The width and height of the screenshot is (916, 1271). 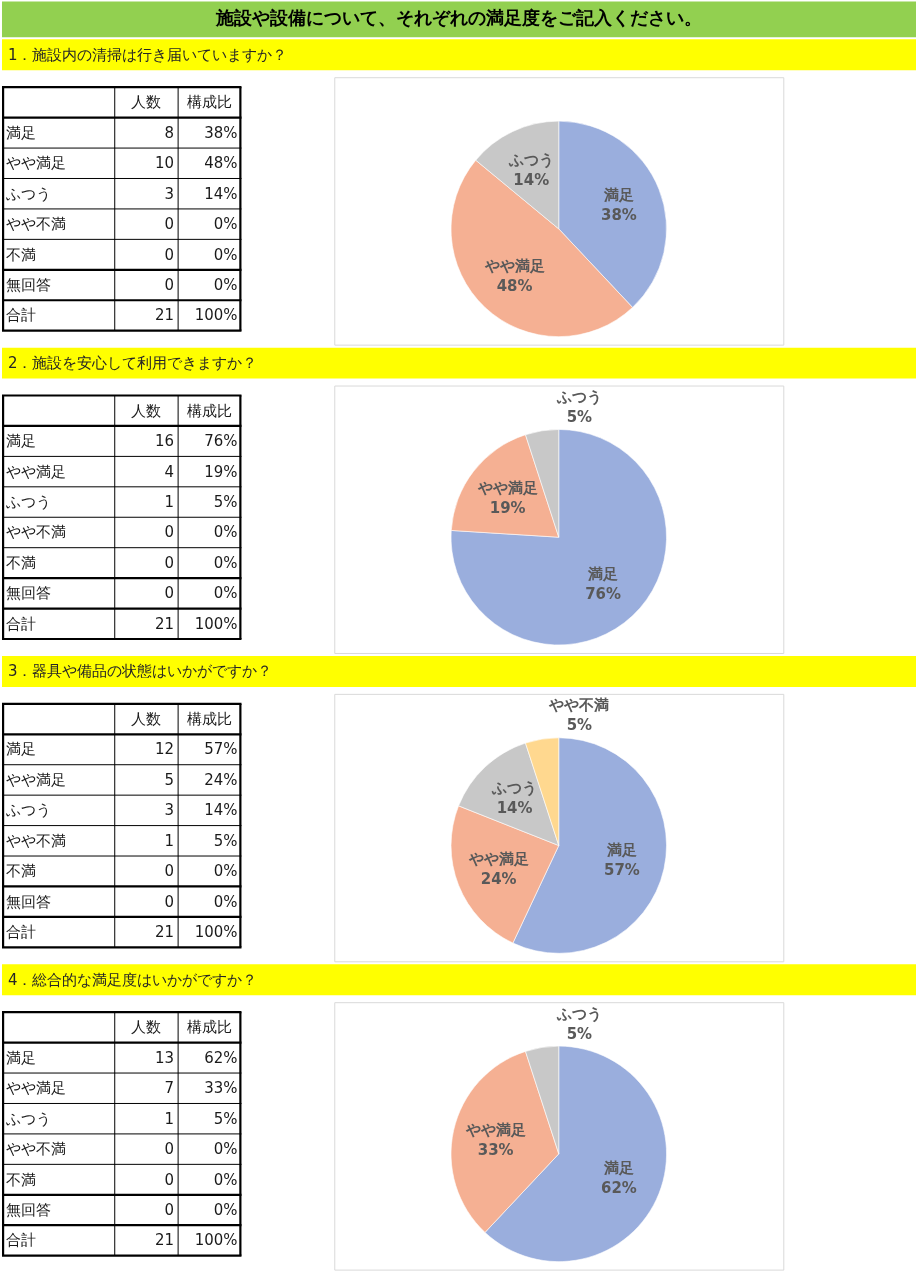 I want to click on data-label: 33%, so click(x=495, y=1149).